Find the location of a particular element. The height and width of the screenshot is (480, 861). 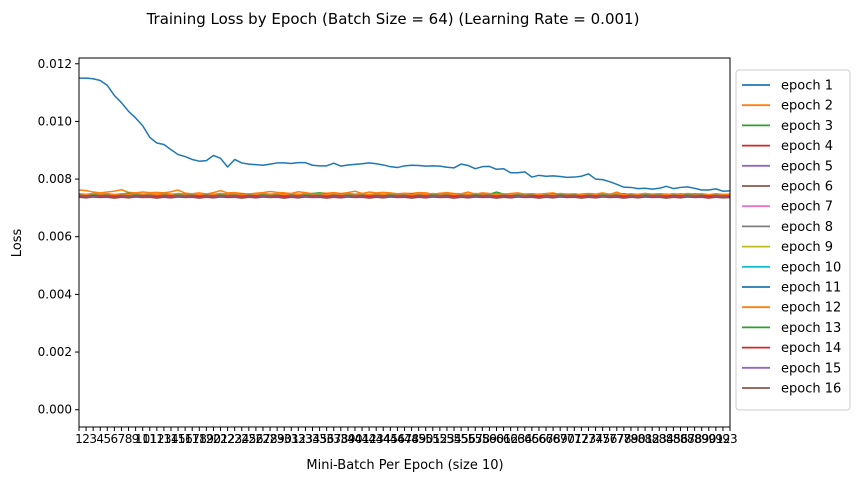

x-tick-label: 78 is located at coordinates (623, 439).